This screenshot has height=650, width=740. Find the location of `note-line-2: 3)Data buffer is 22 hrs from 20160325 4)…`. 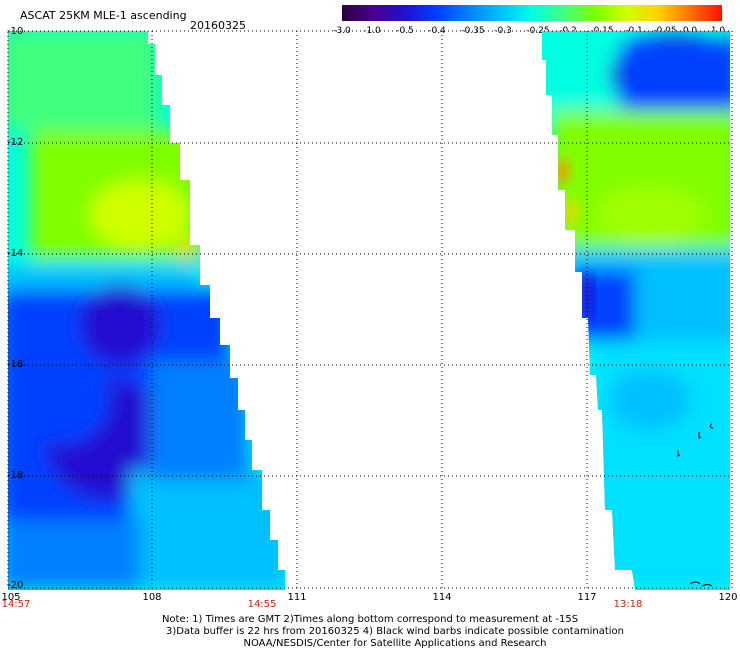

note-line-2: 3)Data buffer is 22 hrs from 20160325 4)… is located at coordinates (395, 631).